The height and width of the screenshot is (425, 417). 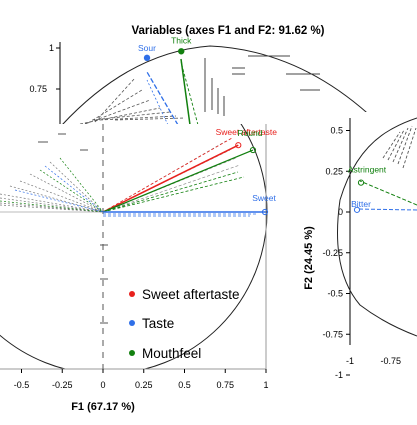 What do you see at coordinates (332, 253) in the screenshot?
I see `right-y-tick-label: -0.25` at bounding box center [332, 253].